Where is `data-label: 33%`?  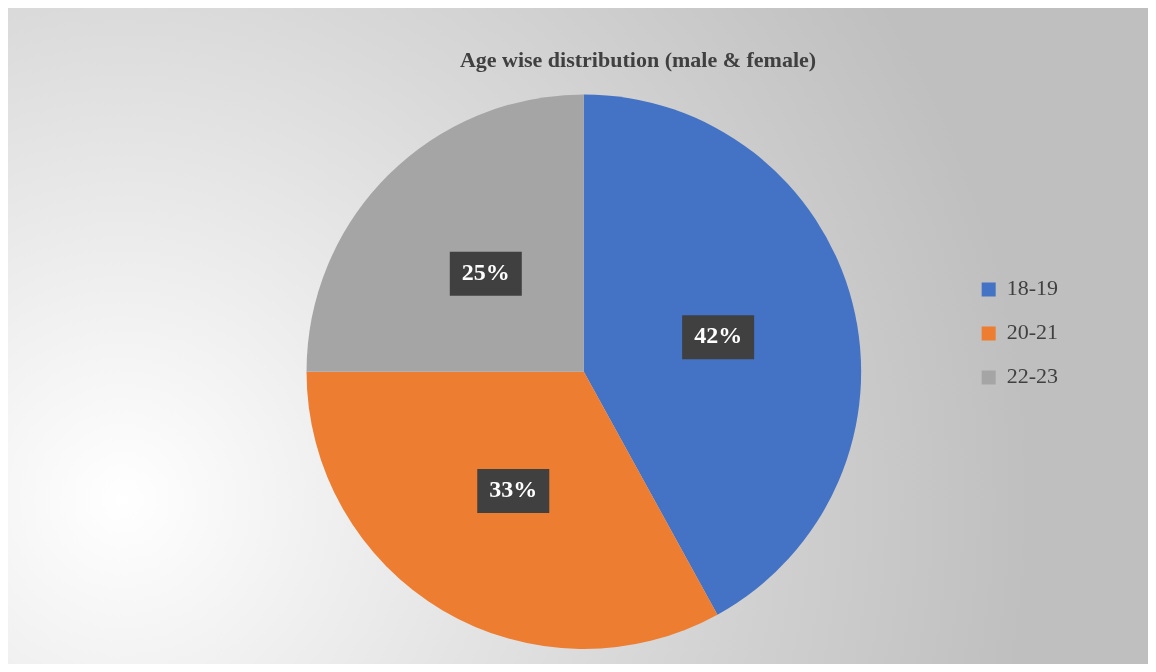
data-label: 33% is located at coordinates (513, 489).